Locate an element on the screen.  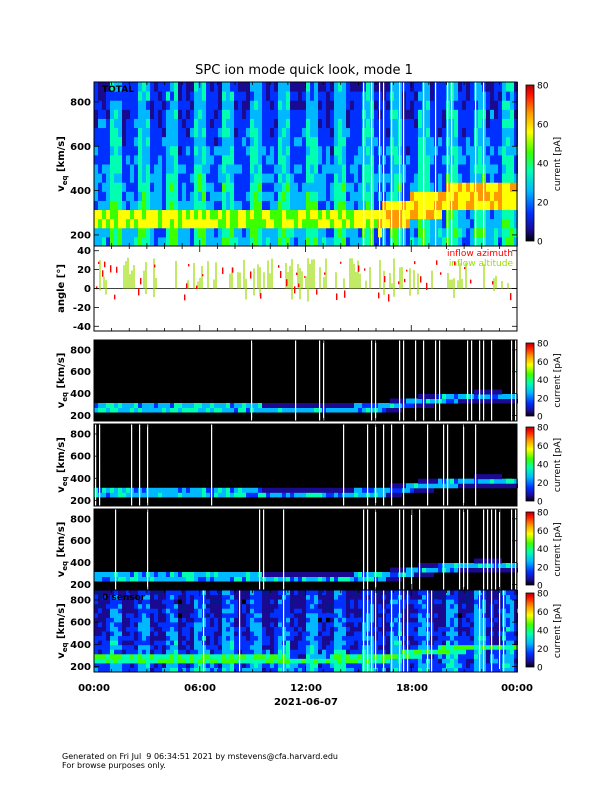
colorbar-tick-label: 80 is located at coordinates (543, 87).